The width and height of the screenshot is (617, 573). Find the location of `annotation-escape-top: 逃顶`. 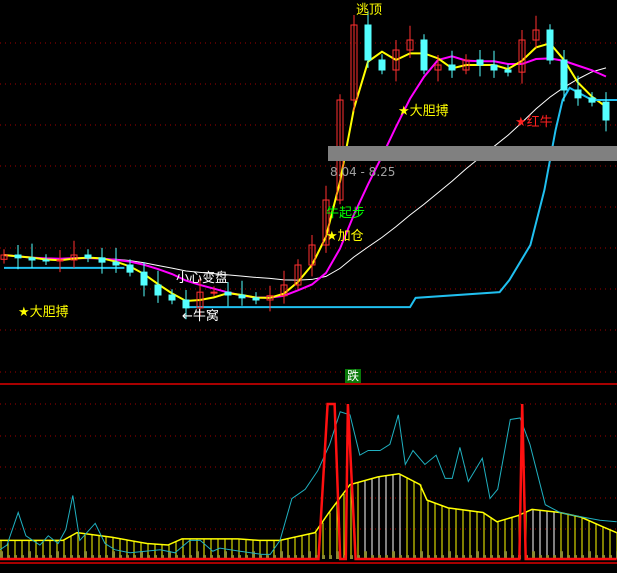

annotation-escape-top: 逃顶 is located at coordinates (369, 10).